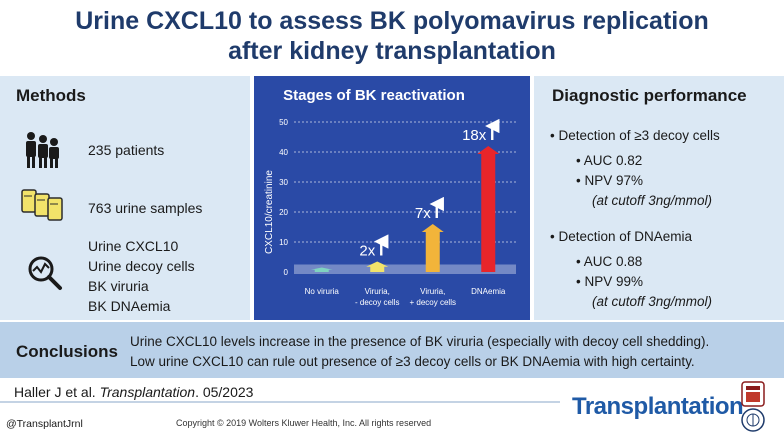 This screenshot has height=441, width=784. I want to click on measure-item: Urine decoy cells, so click(141, 266).